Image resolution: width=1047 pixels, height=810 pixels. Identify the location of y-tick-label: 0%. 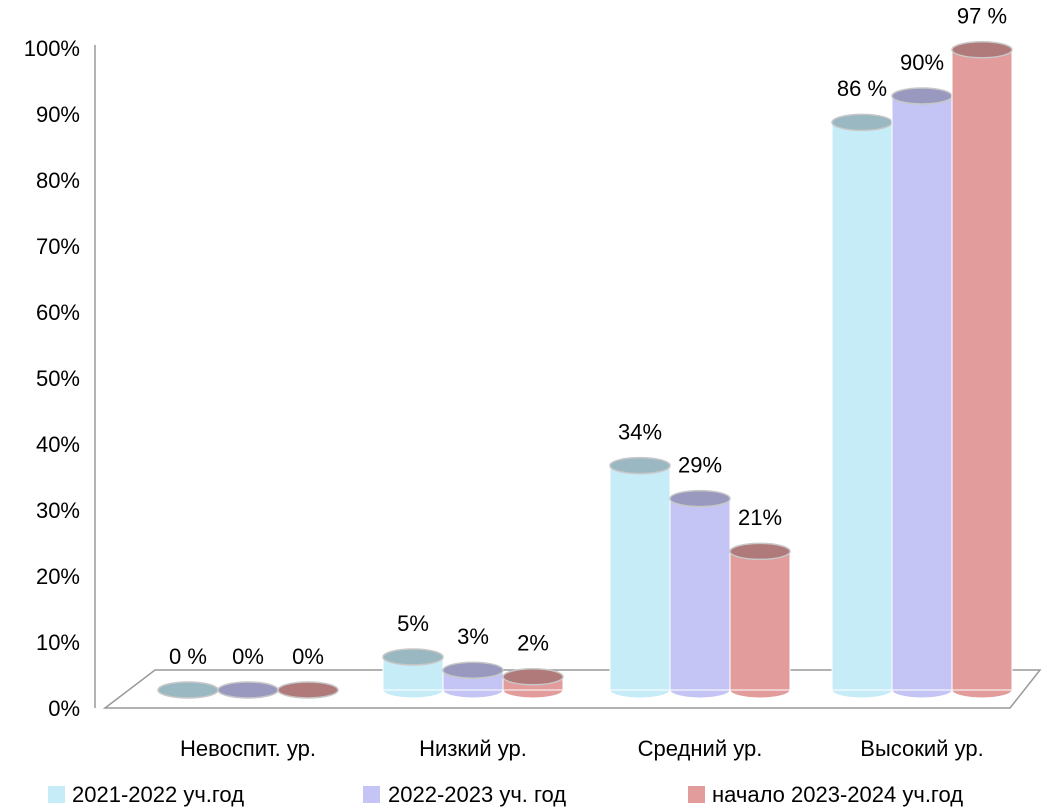
(64, 708).